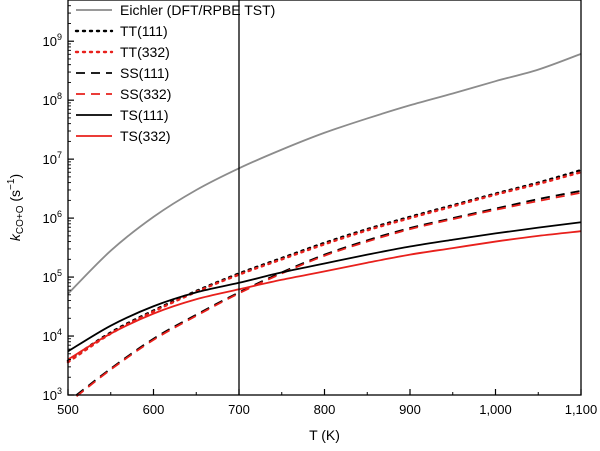  What do you see at coordinates (59, 332) in the screenshot?
I see `y-tick-exponent: 4` at bounding box center [59, 332].